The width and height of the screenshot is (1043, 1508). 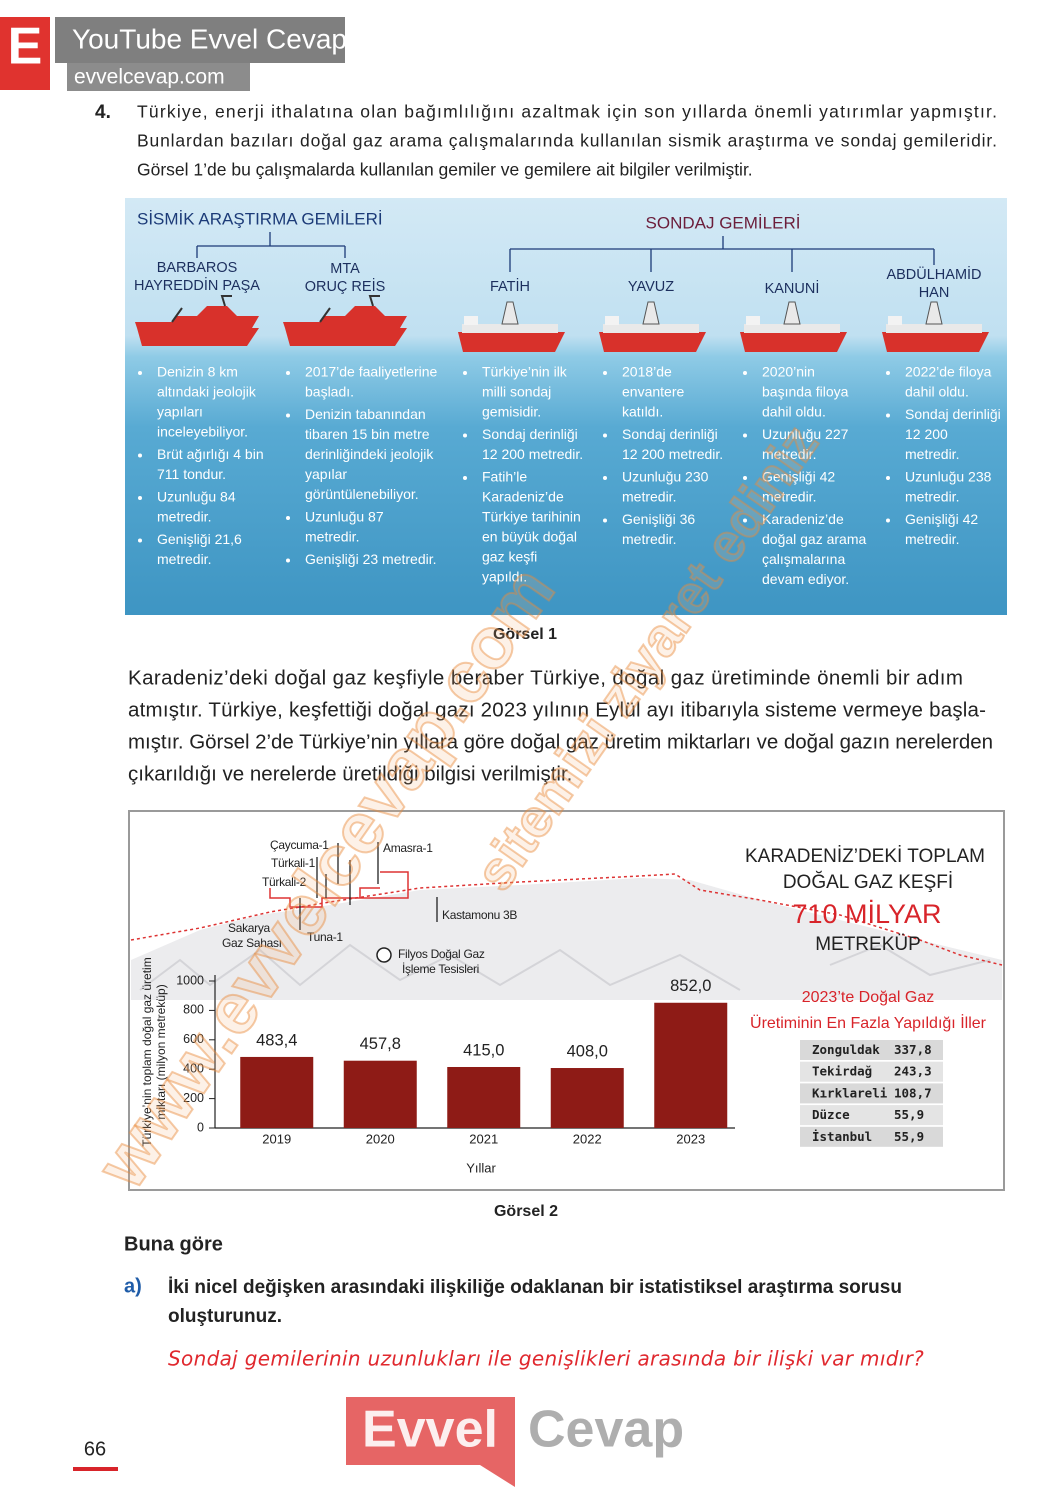 I want to click on ship-fact: milli sondaj, so click(x=516, y=392).